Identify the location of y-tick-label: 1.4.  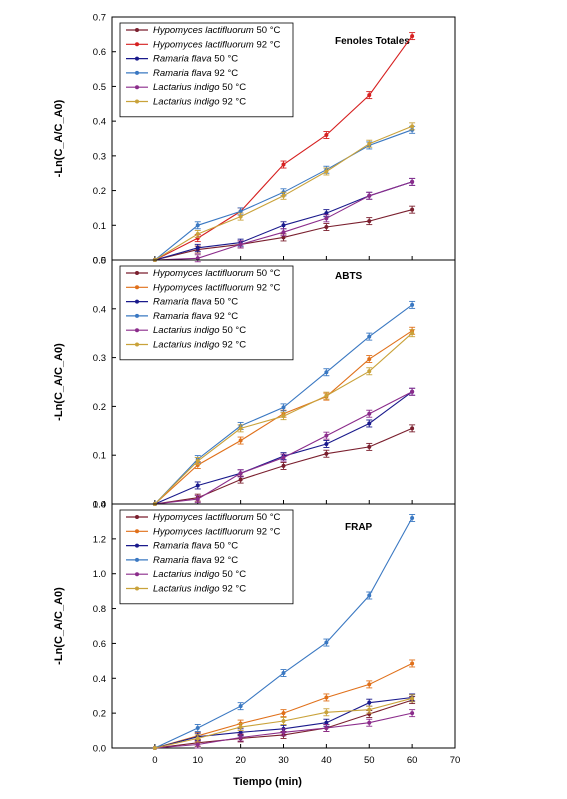
(99, 505).